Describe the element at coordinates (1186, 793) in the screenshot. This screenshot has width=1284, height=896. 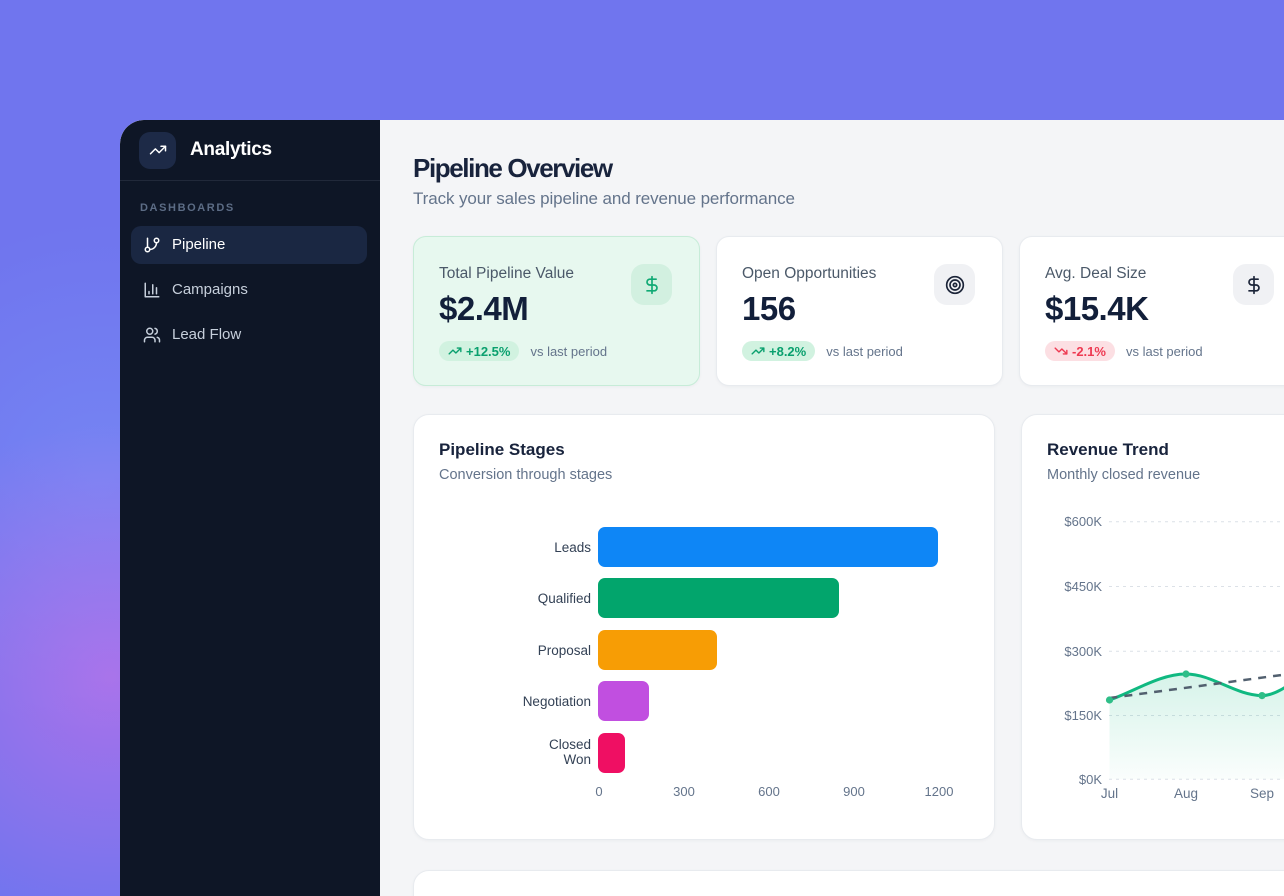
I see `svg-text: Aug` at that location.